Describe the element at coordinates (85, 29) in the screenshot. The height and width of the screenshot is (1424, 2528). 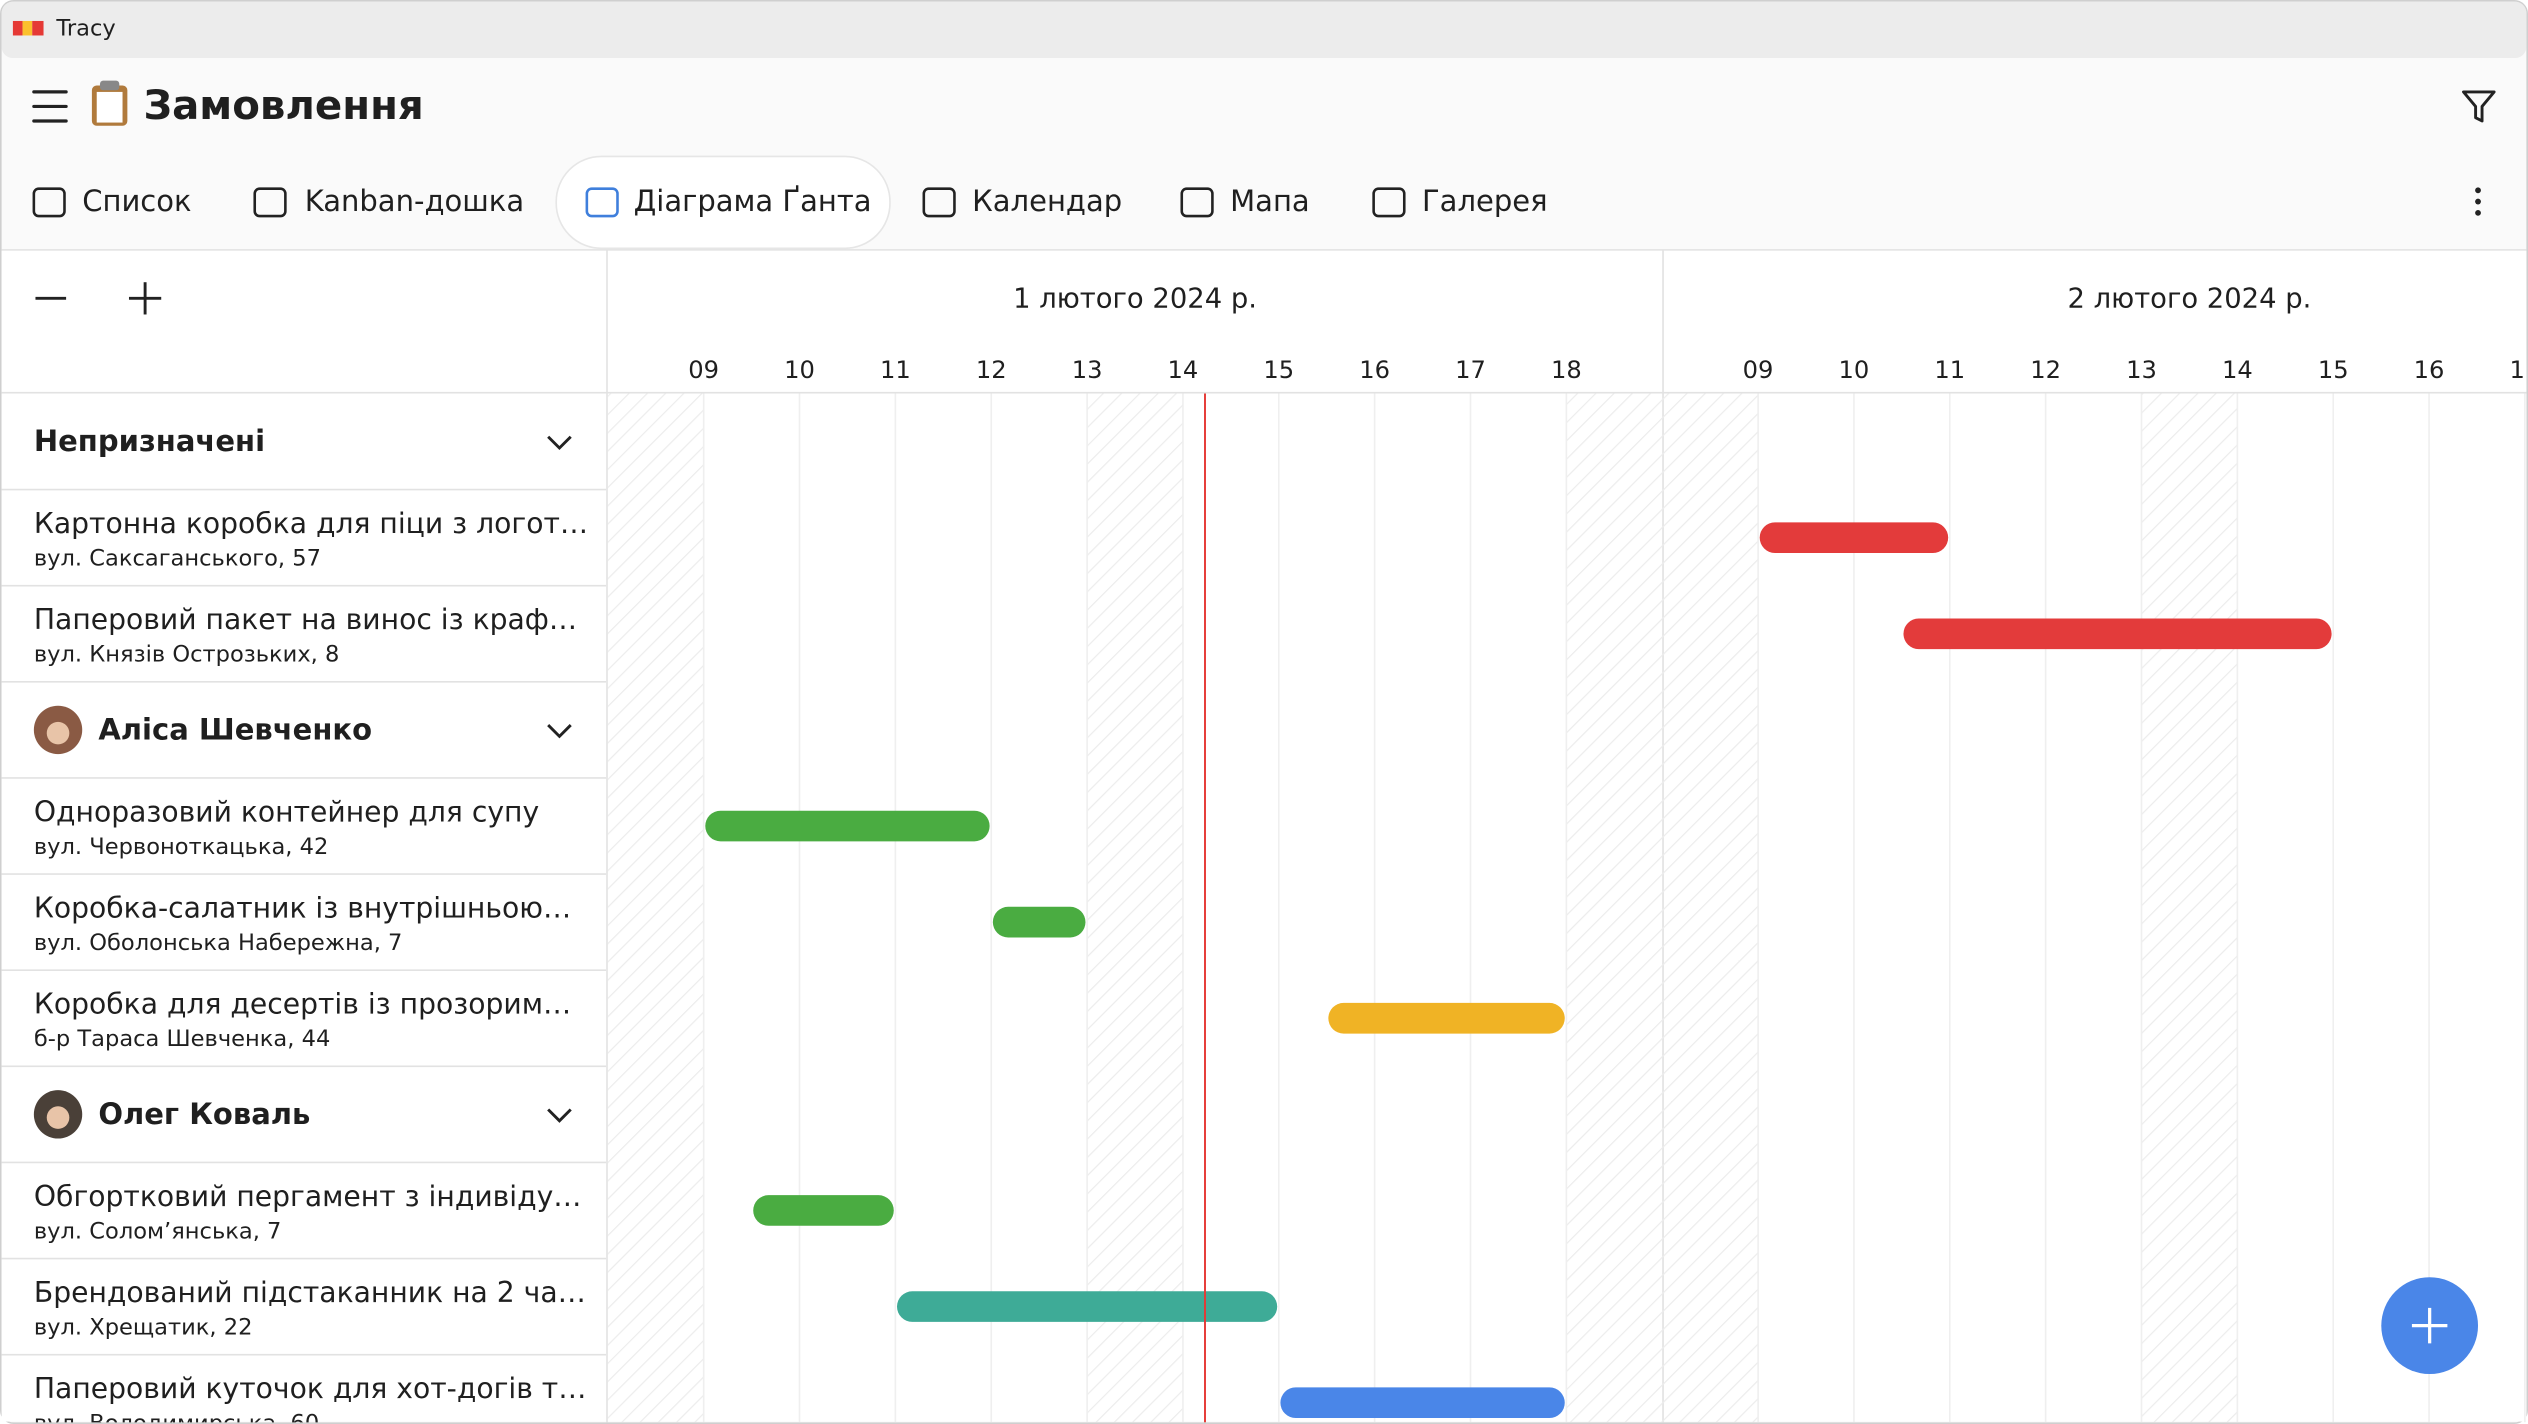
I see `window-title: Tracy` at that location.